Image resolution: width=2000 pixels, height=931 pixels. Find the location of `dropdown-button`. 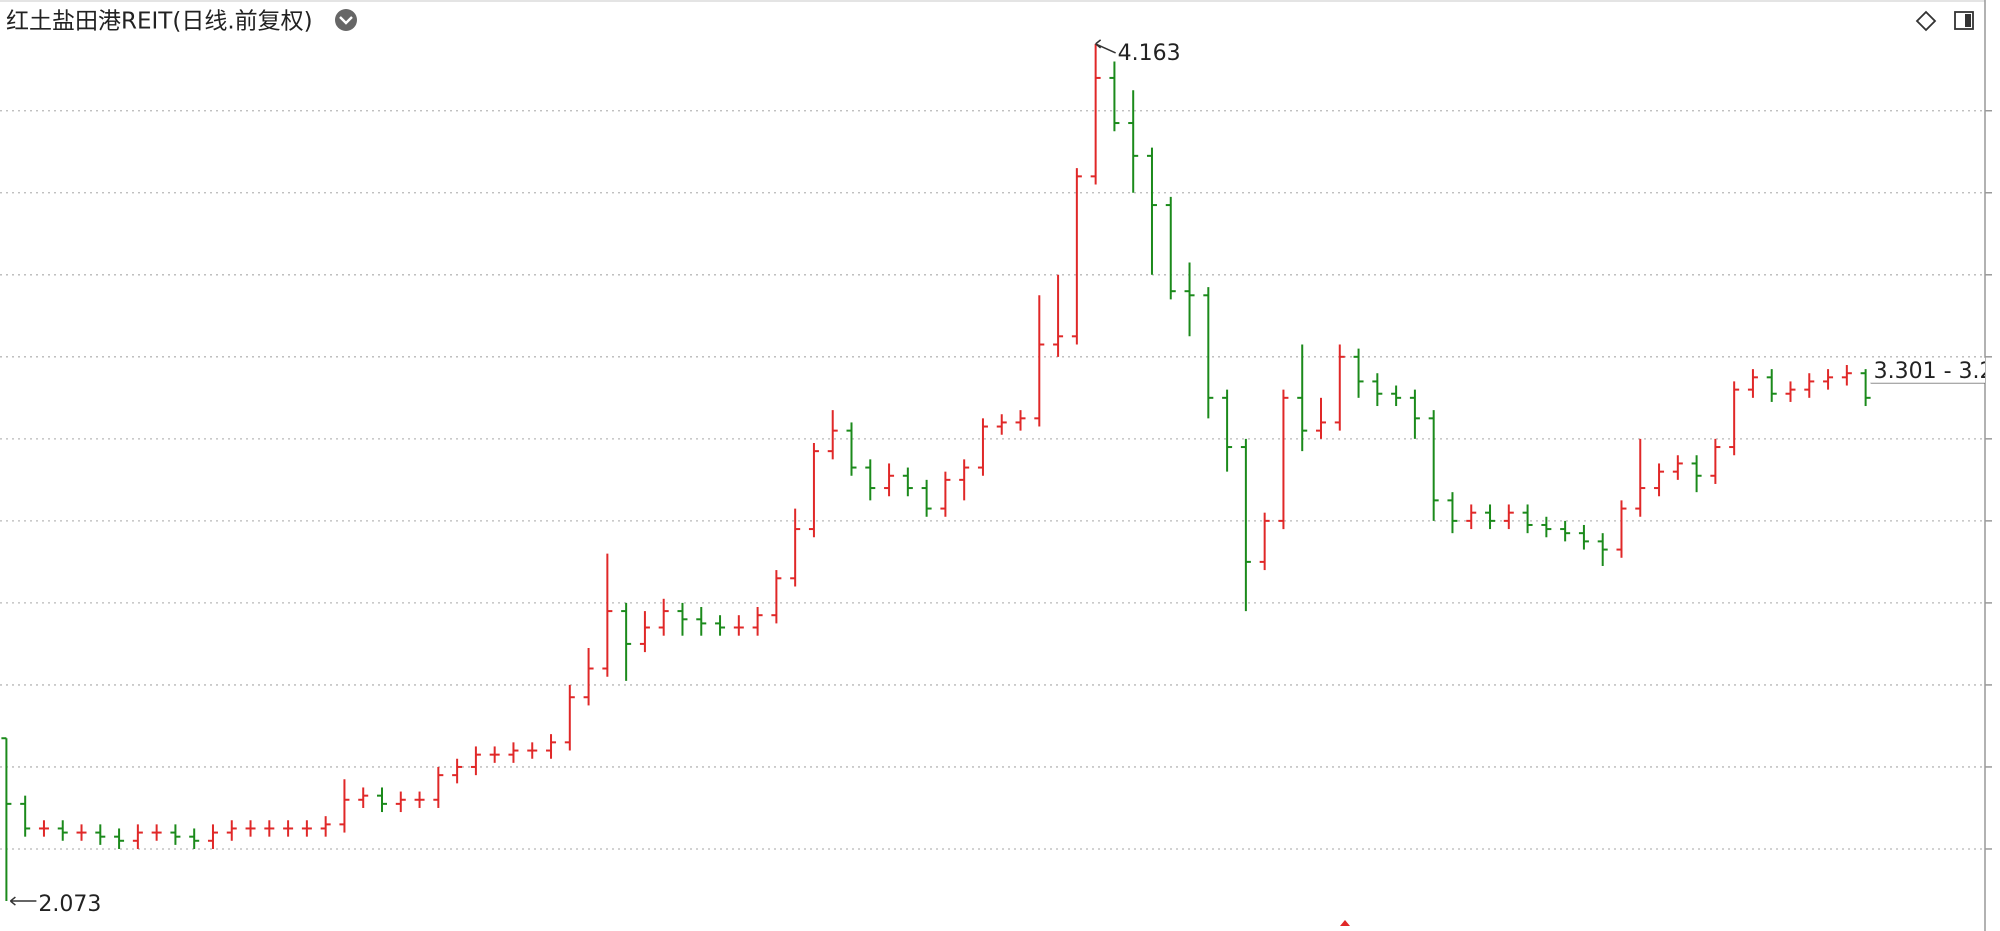

dropdown-button is located at coordinates (346, 20).